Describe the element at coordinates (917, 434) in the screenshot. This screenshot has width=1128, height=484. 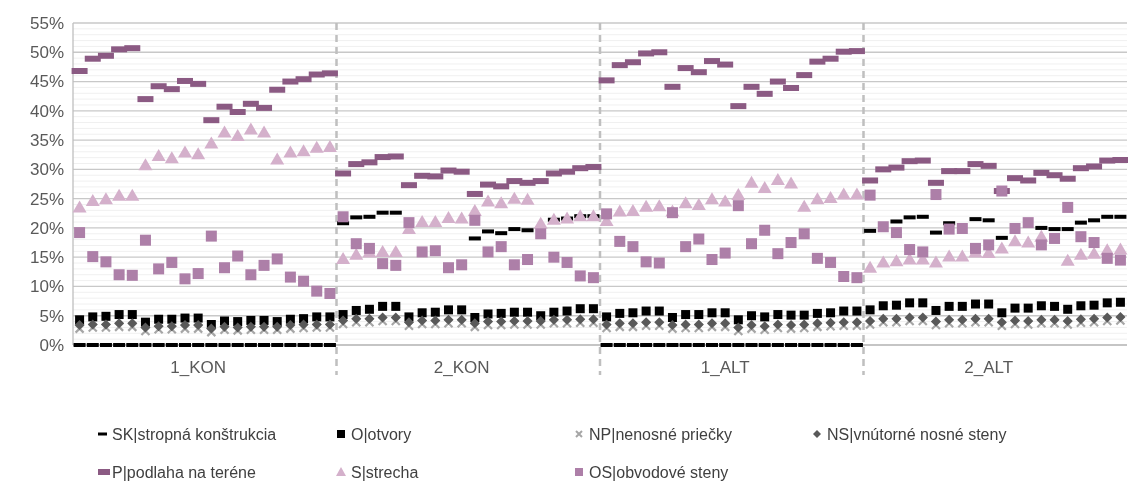
I see `legend-label: NS|vnútorné nosné steny` at that location.